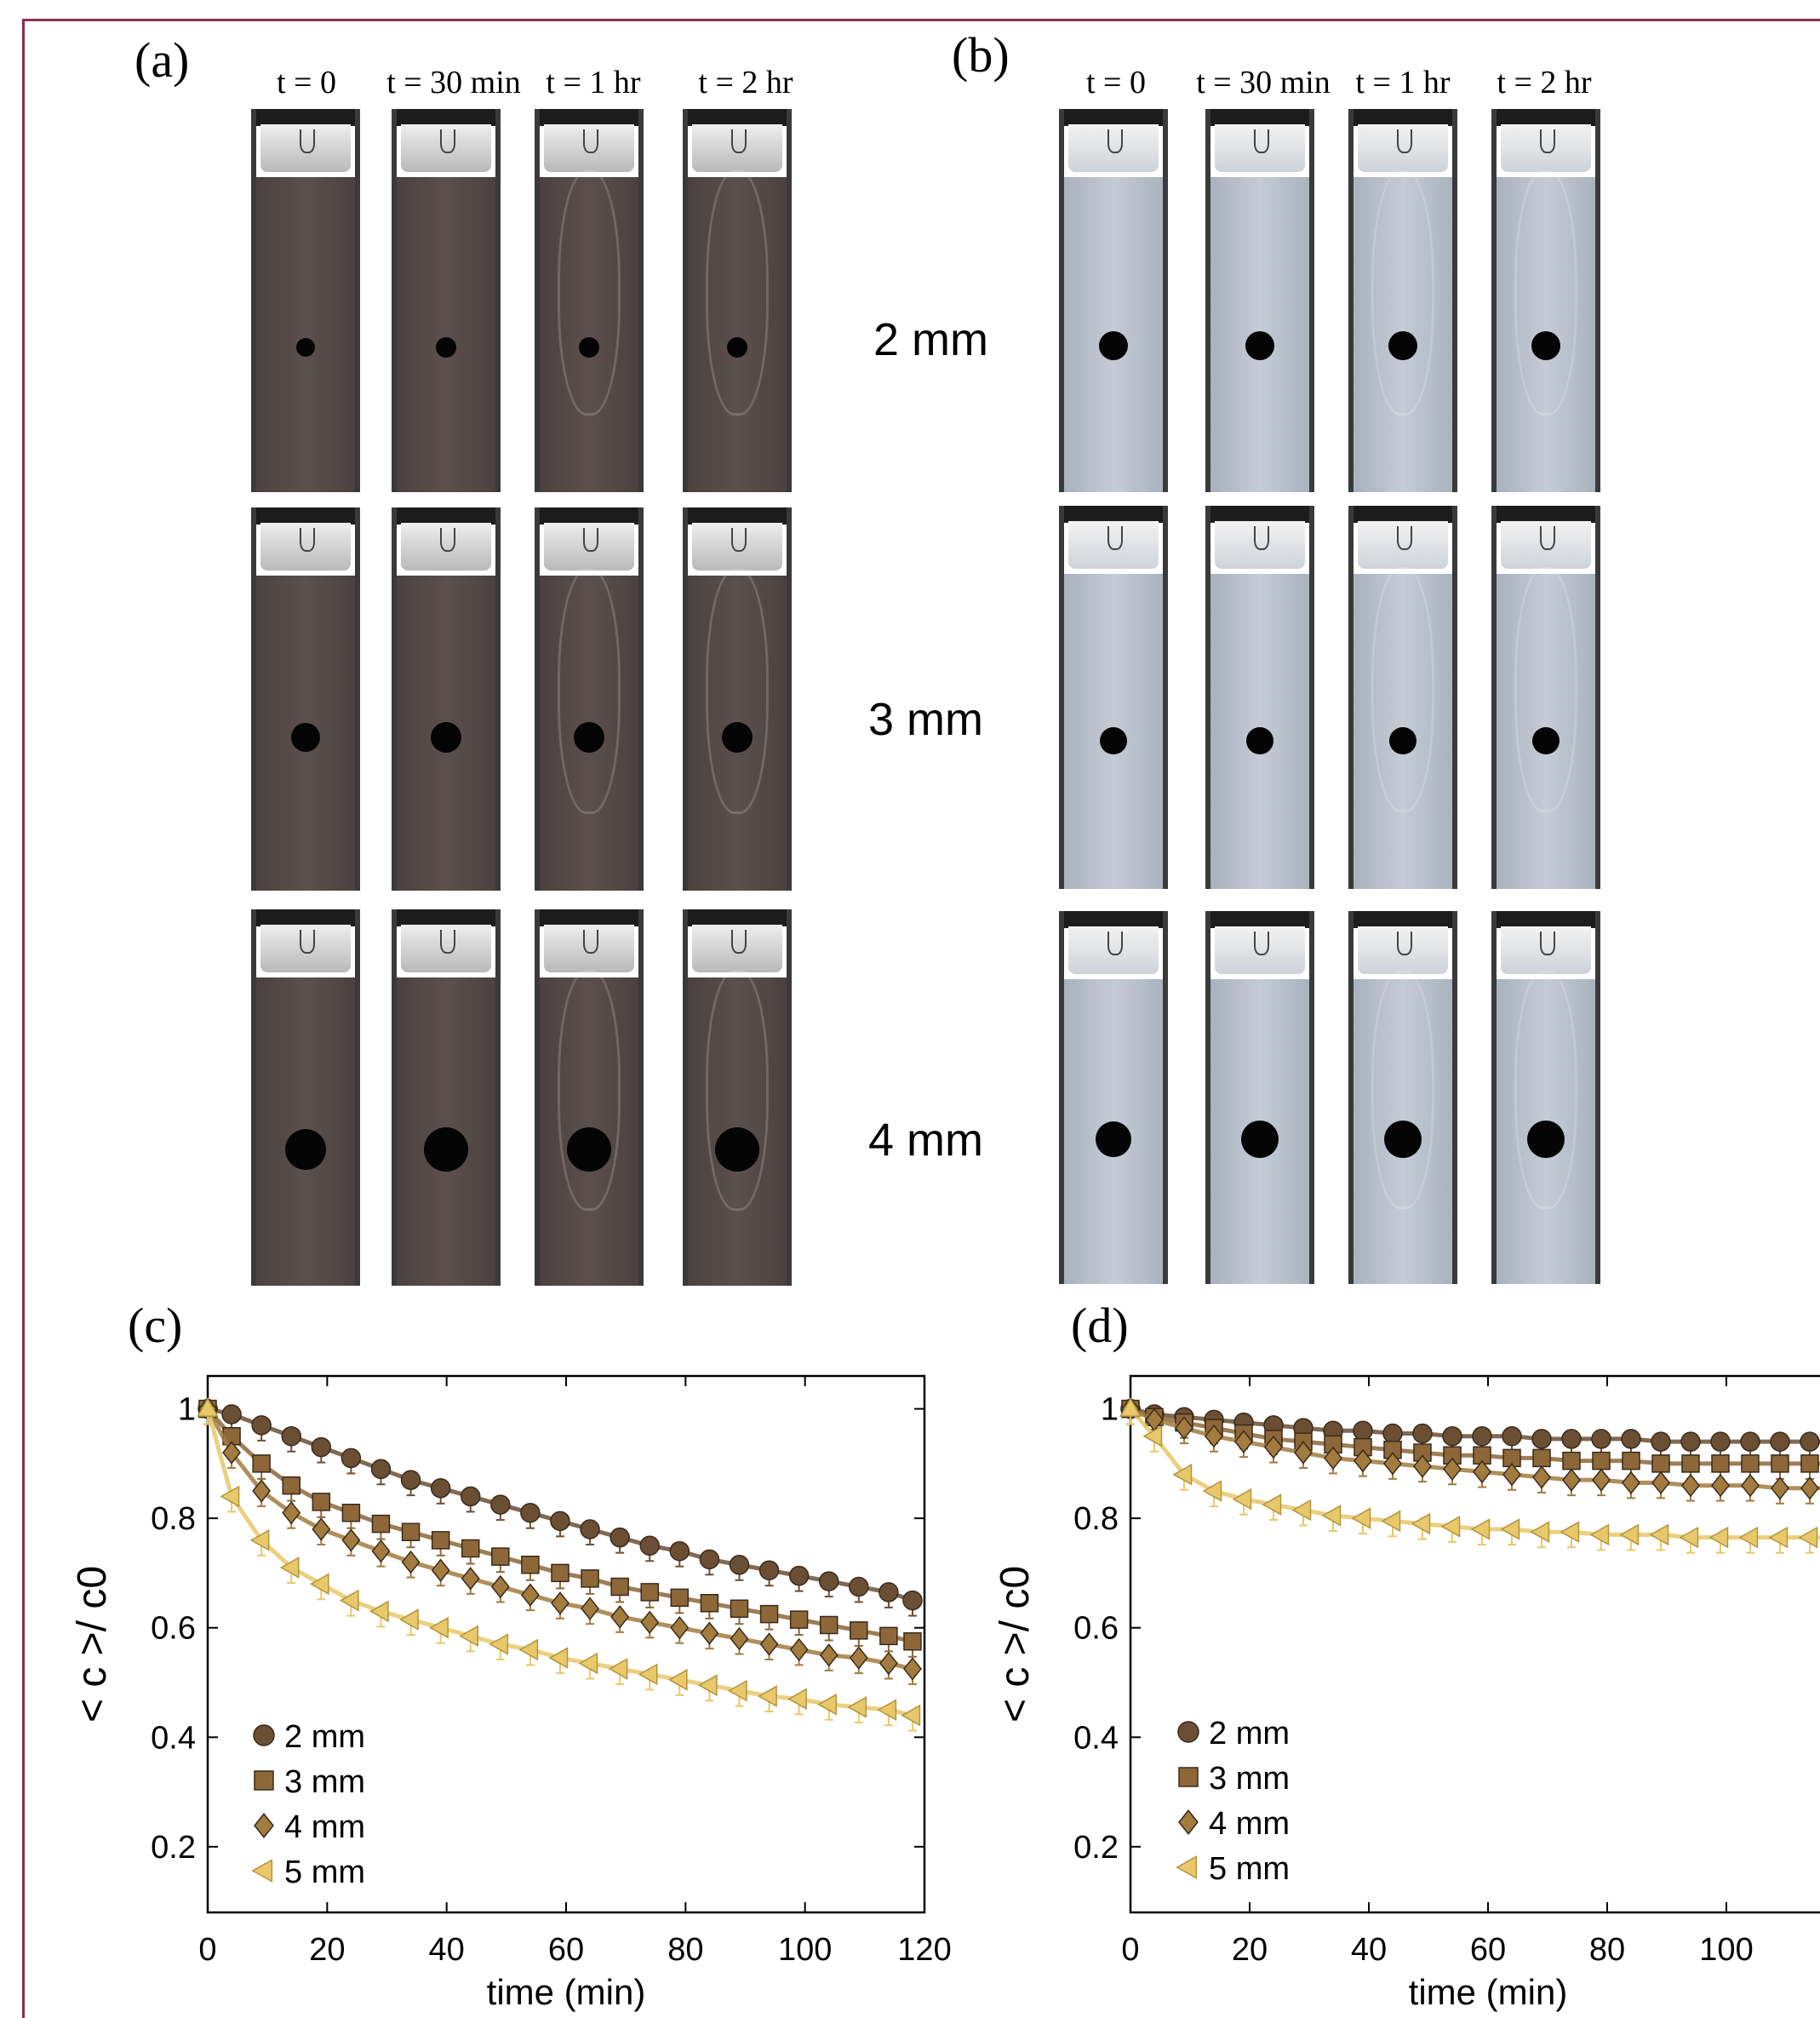  I want to click on time-label-a-1hr: t = 1 hr, so click(594, 82).